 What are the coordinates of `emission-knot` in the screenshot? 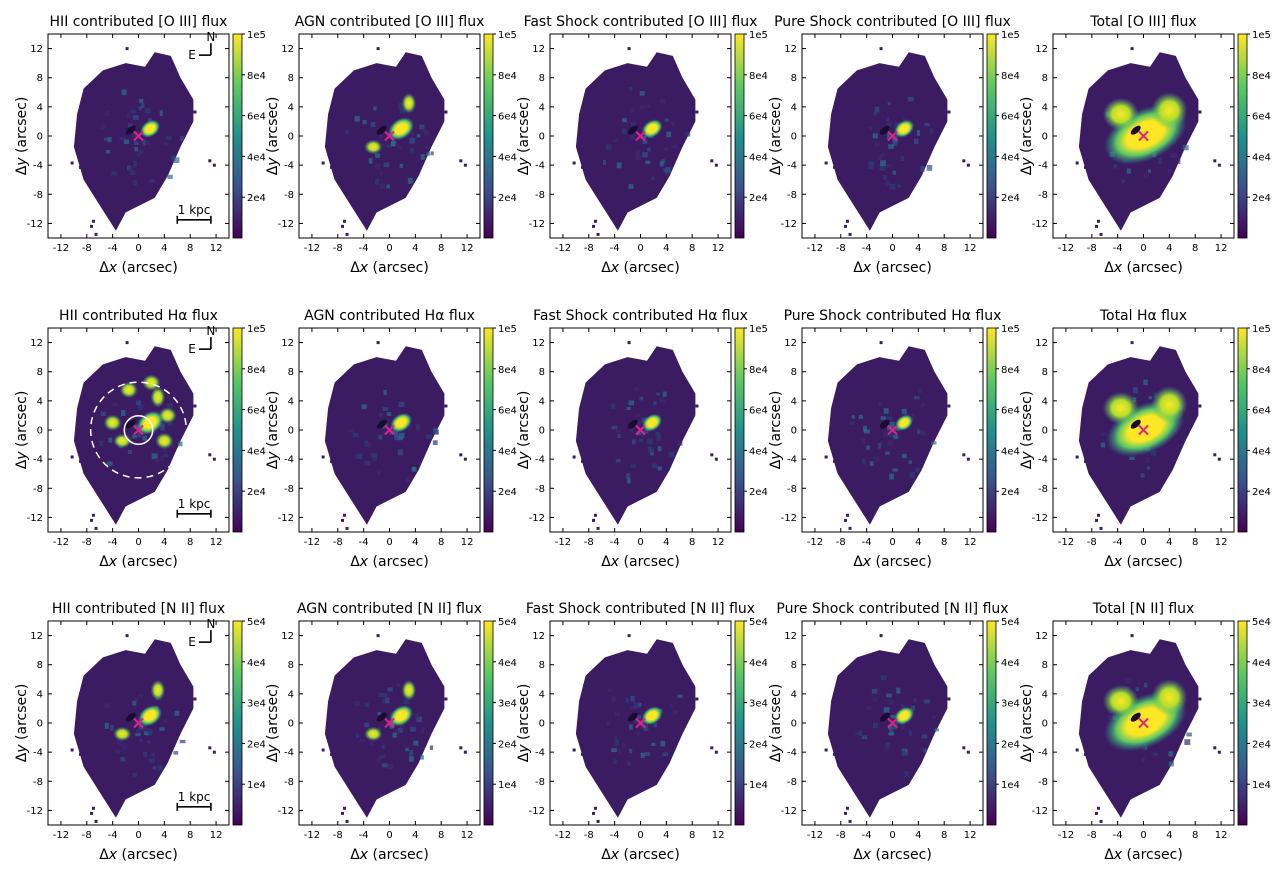 It's located at (158, 397).